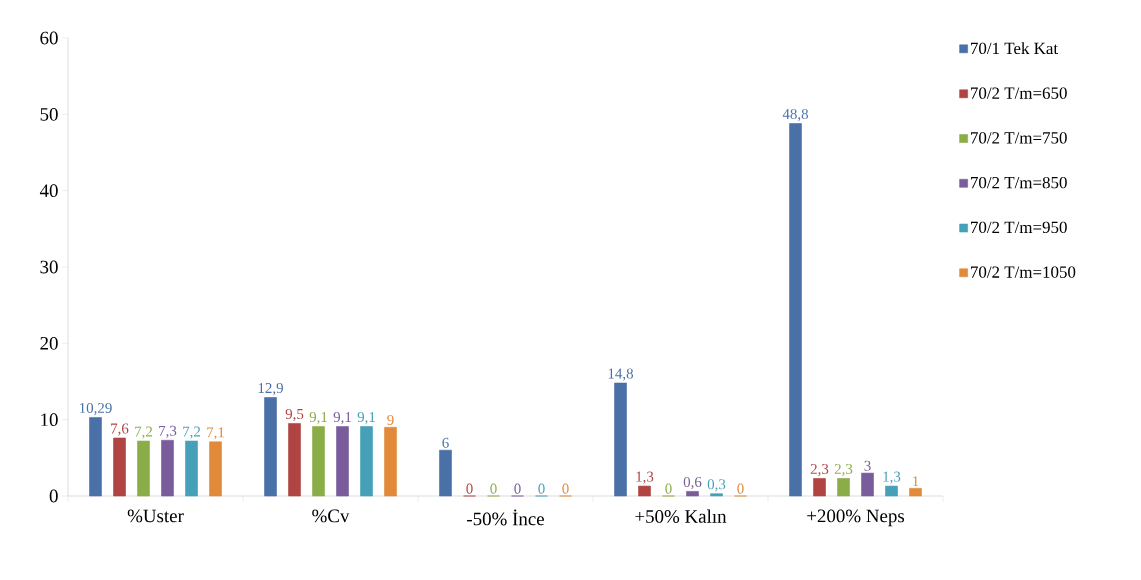  Describe the element at coordinates (867, 465) in the screenshot. I see `data-label: 3` at that location.